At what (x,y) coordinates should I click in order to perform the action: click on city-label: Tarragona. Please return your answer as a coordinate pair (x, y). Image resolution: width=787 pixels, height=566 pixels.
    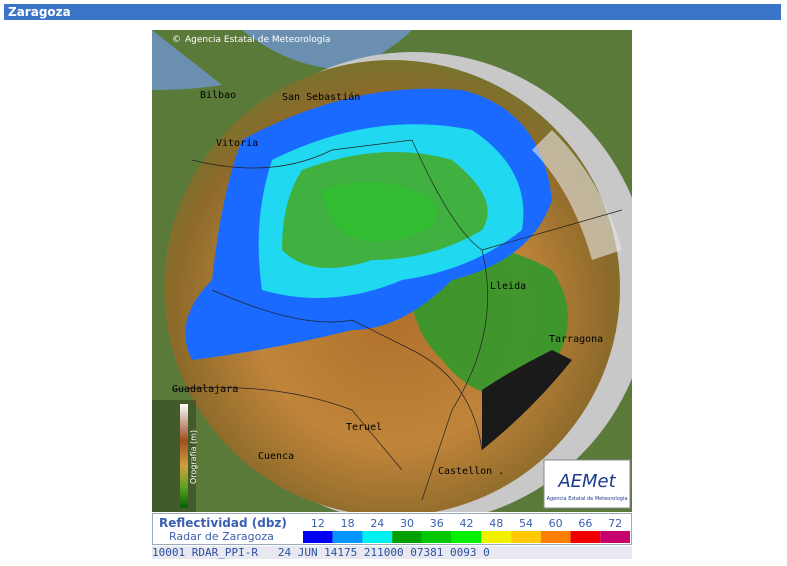
    Looking at the image, I should click on (576, 339).